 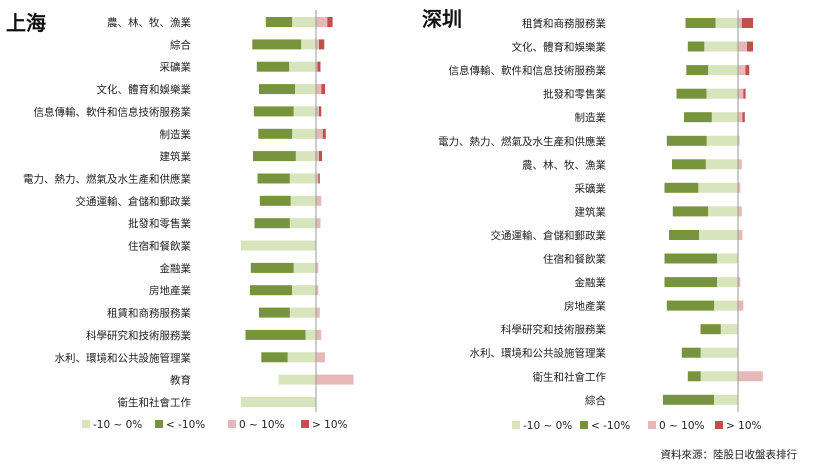 I want to click on category-label: 教育, so click(x=180, y=380).